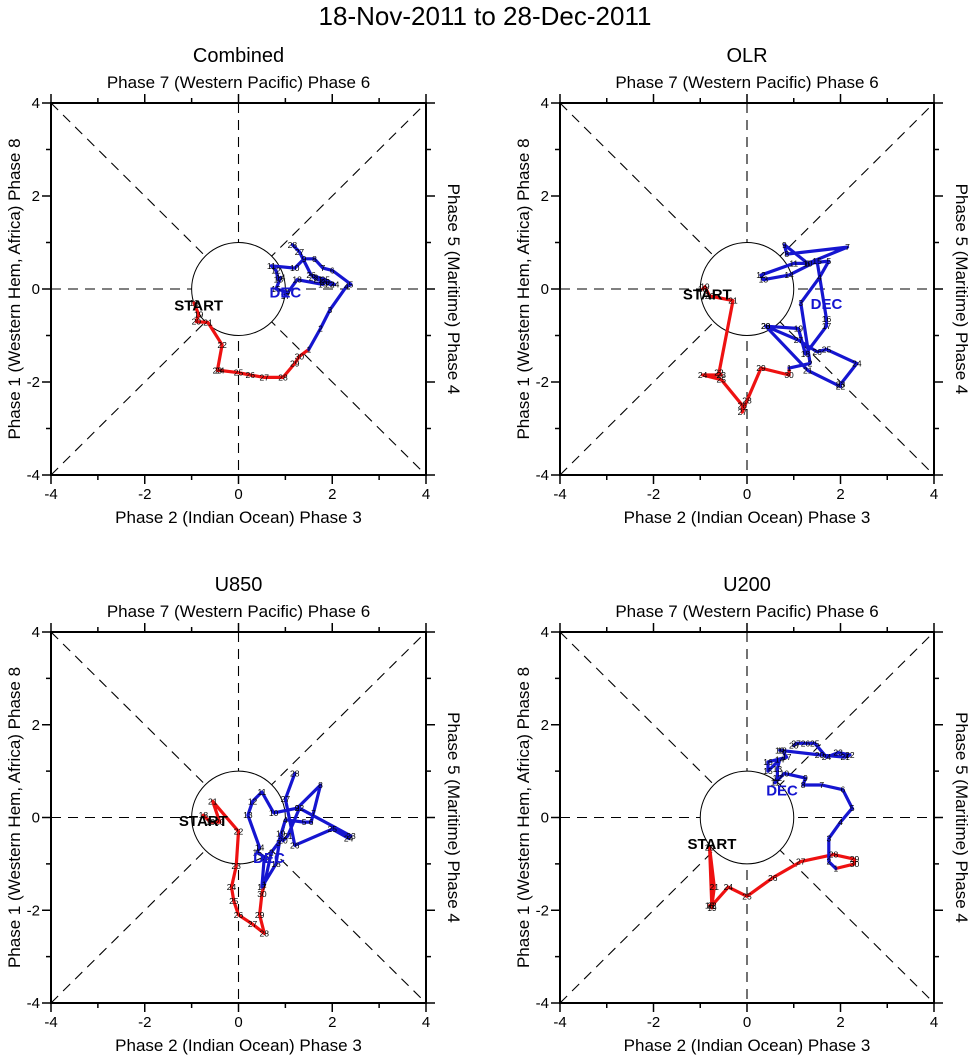  What do you see at coordinates (827, 349) in the screenshot?
I see `day-label: 25` at bounding box center [827, 349].